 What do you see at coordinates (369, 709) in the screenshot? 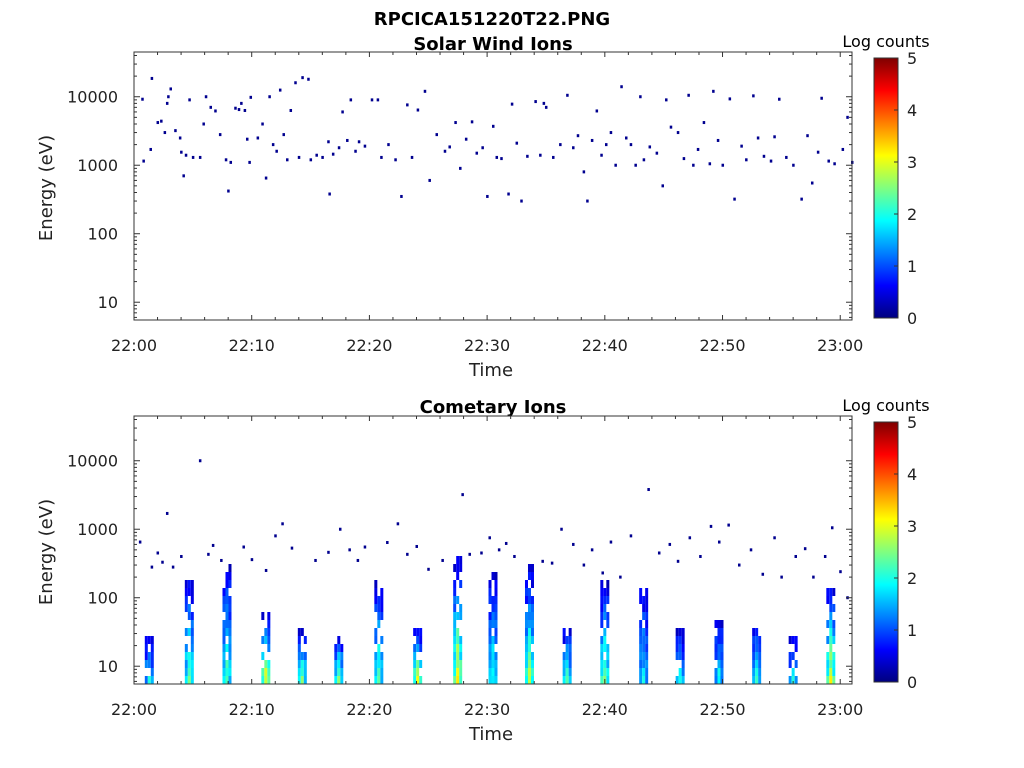
I see `x-tick-label: 22:20` at bounding box center [369, 709].